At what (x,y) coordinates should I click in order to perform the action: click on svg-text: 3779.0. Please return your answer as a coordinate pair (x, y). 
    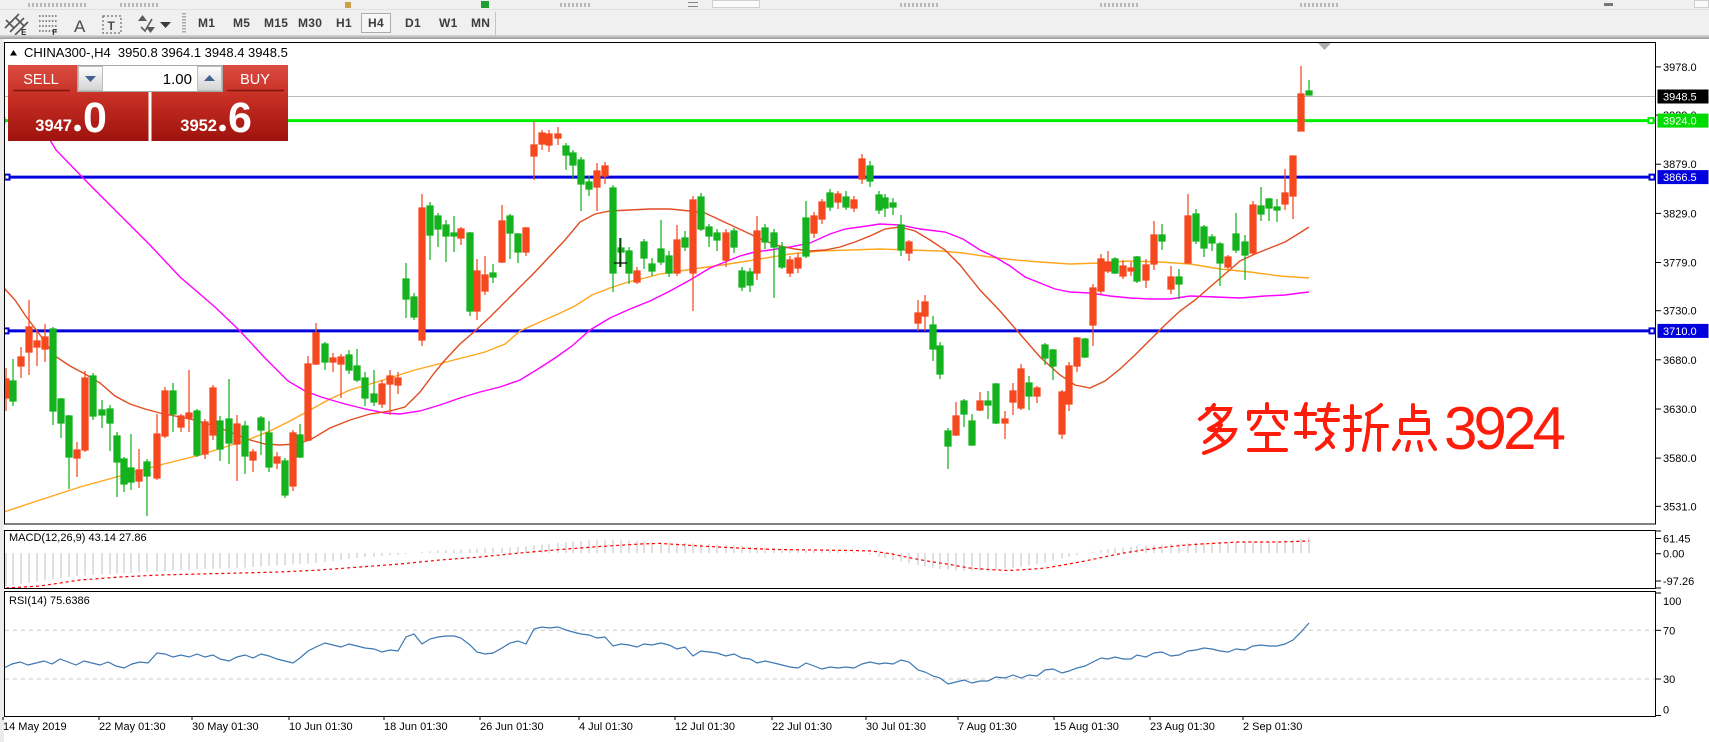
    Looking at the image, I should click on (1680, 264).